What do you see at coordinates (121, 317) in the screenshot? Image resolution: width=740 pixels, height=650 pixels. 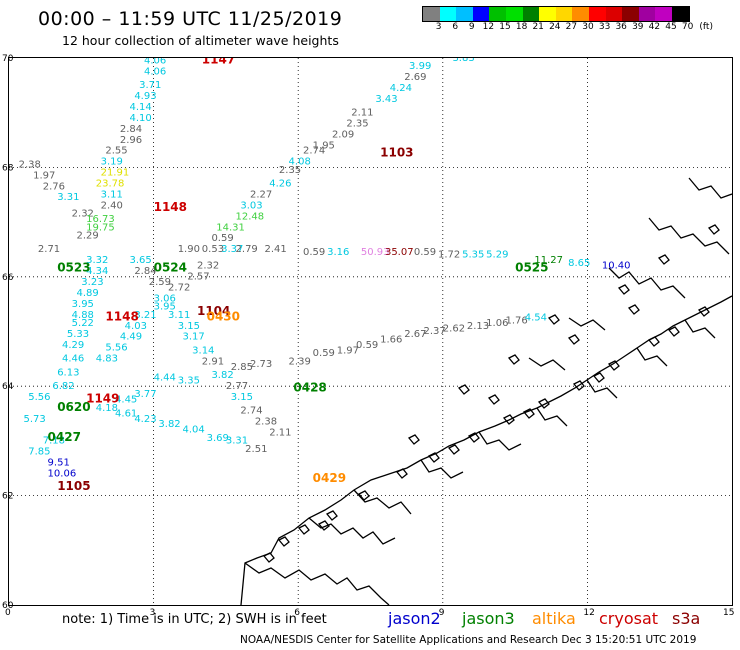 I see `track-time-label: 1148` at bounding box center [121, 317].